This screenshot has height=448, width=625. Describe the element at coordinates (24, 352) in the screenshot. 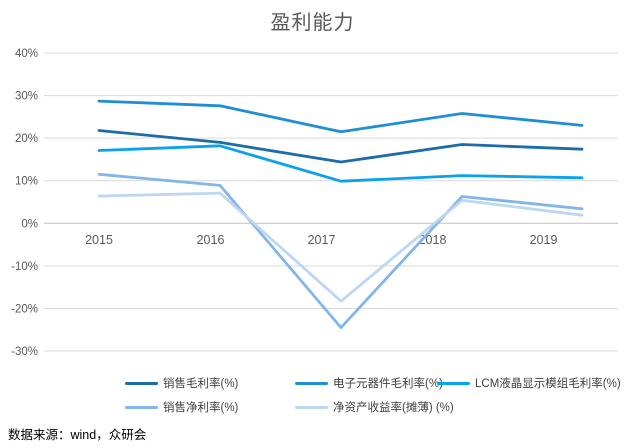

I see `y-axis-tick-label: -30%` at that location.